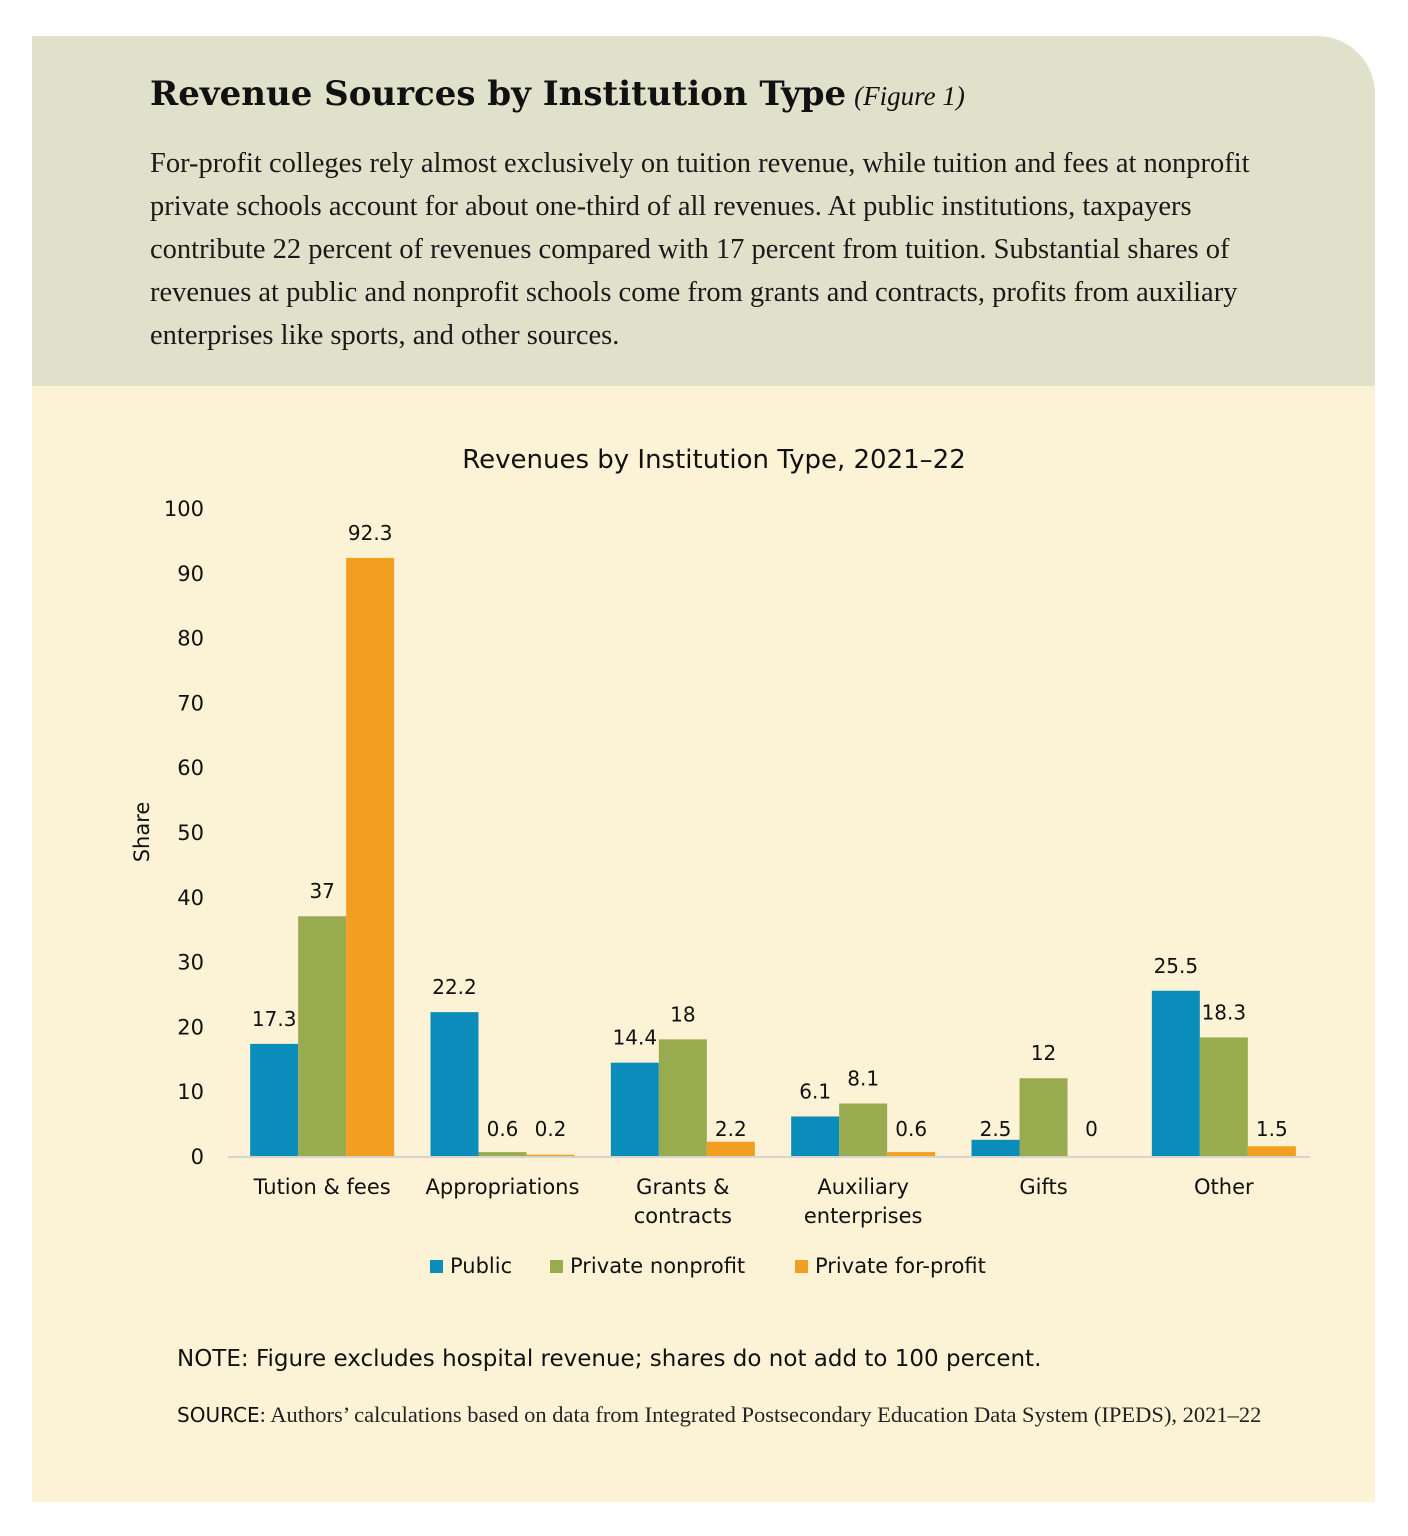  Describe the element at coordinates (190, 768) in the screenshot. I see `y-tick-label: 60` at that location.